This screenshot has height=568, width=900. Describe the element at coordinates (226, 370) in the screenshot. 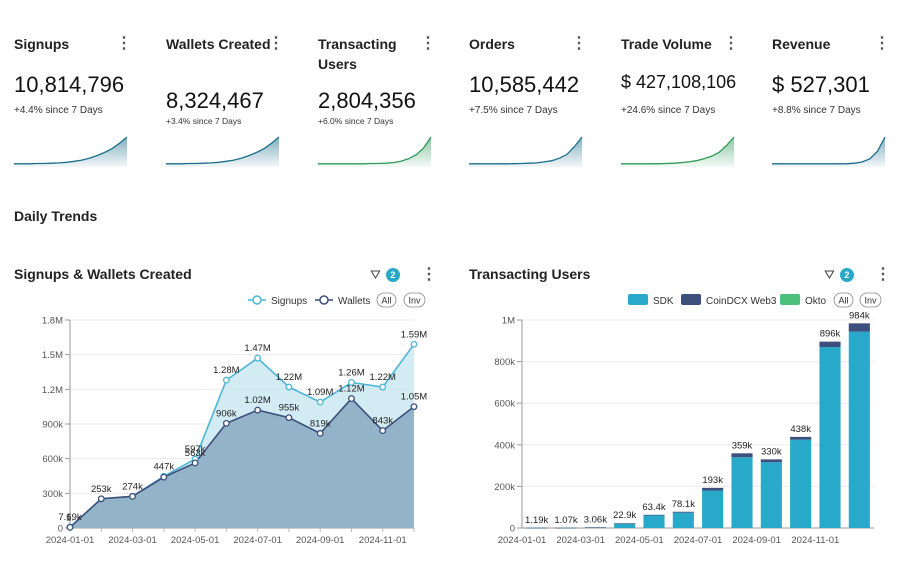

I see `data-label-signups: 1.28M` at that location.